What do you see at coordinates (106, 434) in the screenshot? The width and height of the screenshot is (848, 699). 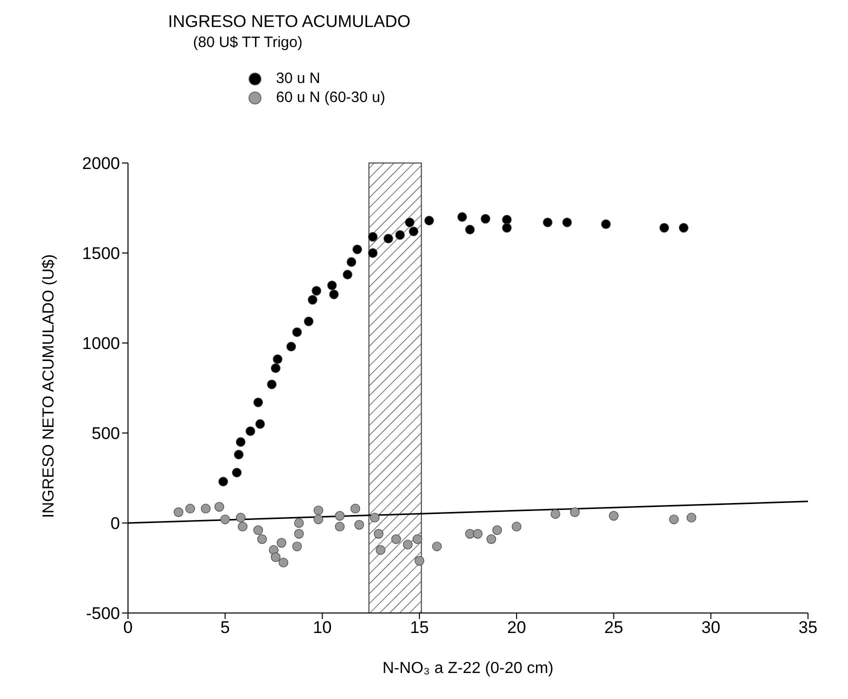 I see `y-tick-label: 500` at bounding box center [106, 434].